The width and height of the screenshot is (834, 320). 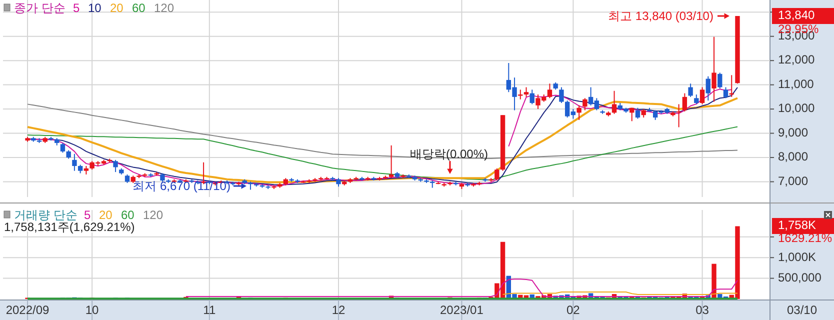 What do you see at coordinates (797, 15) in the screenshot?
I see `text: 13,840` at bounding box center [797, 15].